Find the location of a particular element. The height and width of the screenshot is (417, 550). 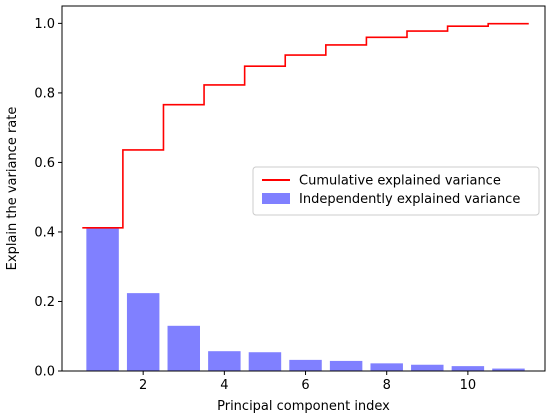

y-tick-label-2: 0.4 is located at coordinates (44, 232).